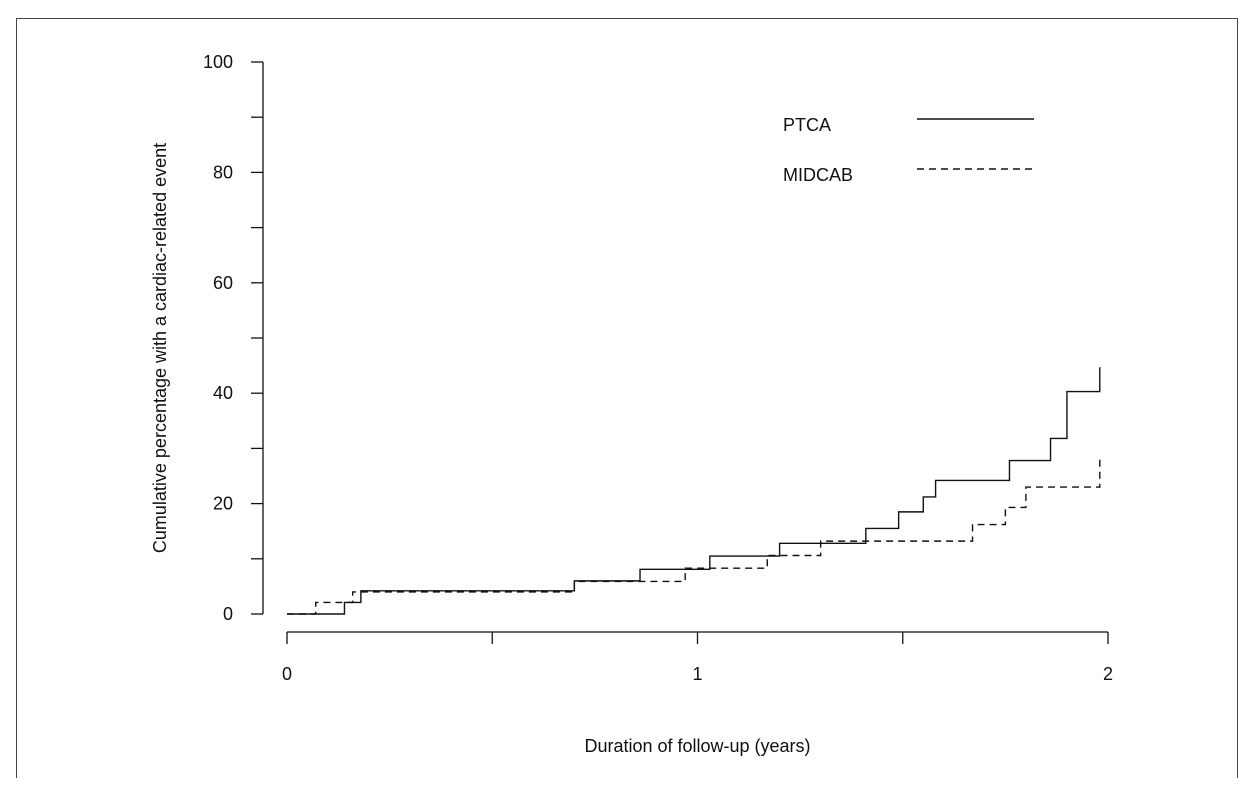 This screenshot has height=789, width=1254. I want to click on y-tick-label-100: 100, so click(218, 62).